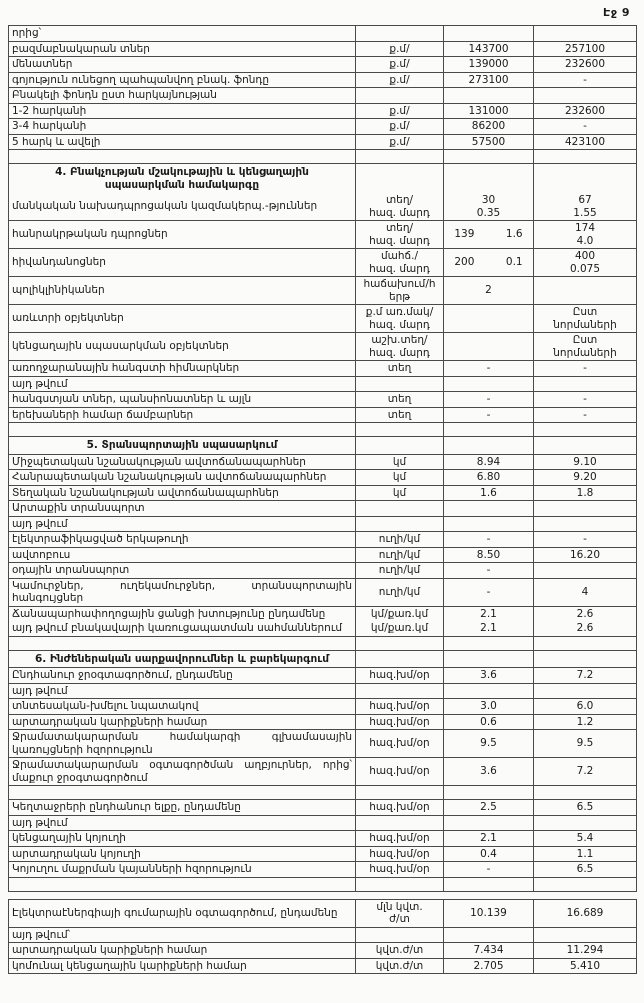 This screenshot has height=1003, width=644. Describe the element at coordinates (488, 79) in the screenshot. I see `row-value-col1: 273100` at that location.